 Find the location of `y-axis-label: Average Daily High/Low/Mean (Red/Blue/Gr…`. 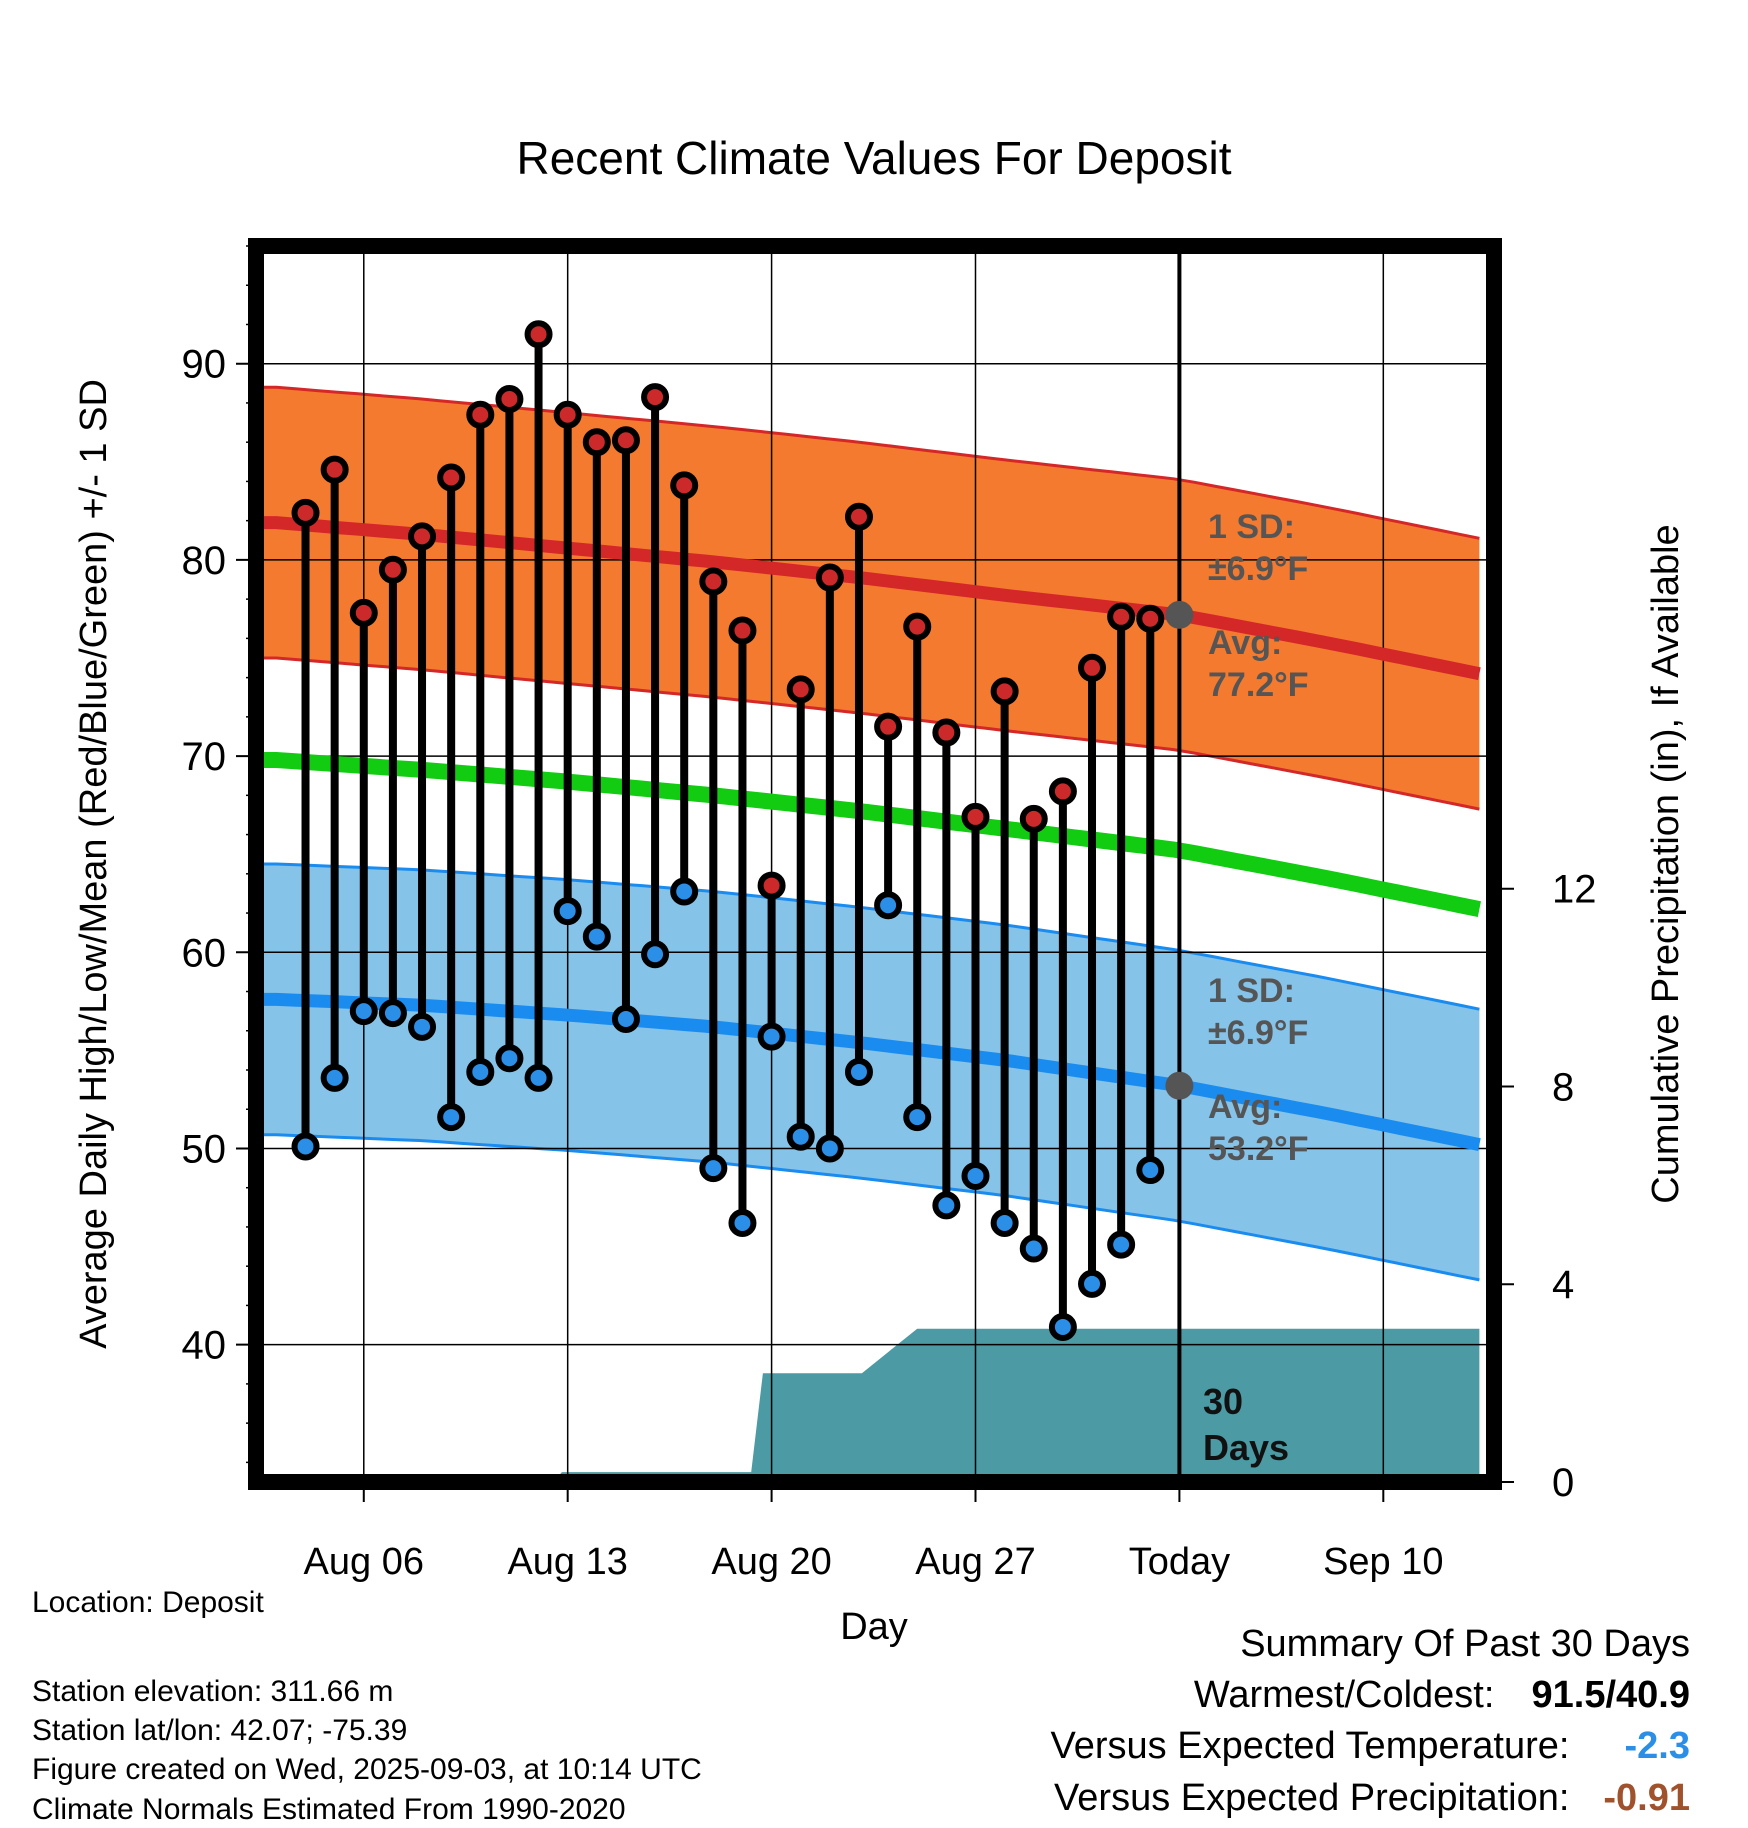

y-axis-label: Average Daily High/Low/Mean (Red/Blue/Gr… is located at coordinates (94, 864).